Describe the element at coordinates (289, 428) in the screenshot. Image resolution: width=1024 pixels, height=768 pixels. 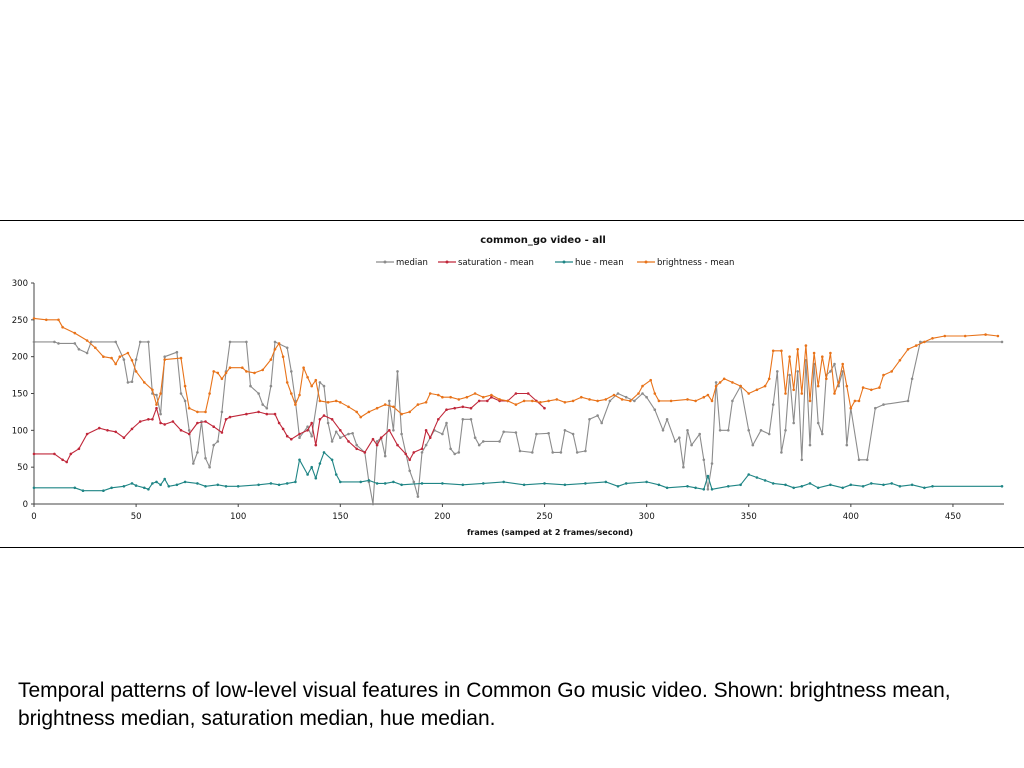
I see `series-saturation-mean` at that location.